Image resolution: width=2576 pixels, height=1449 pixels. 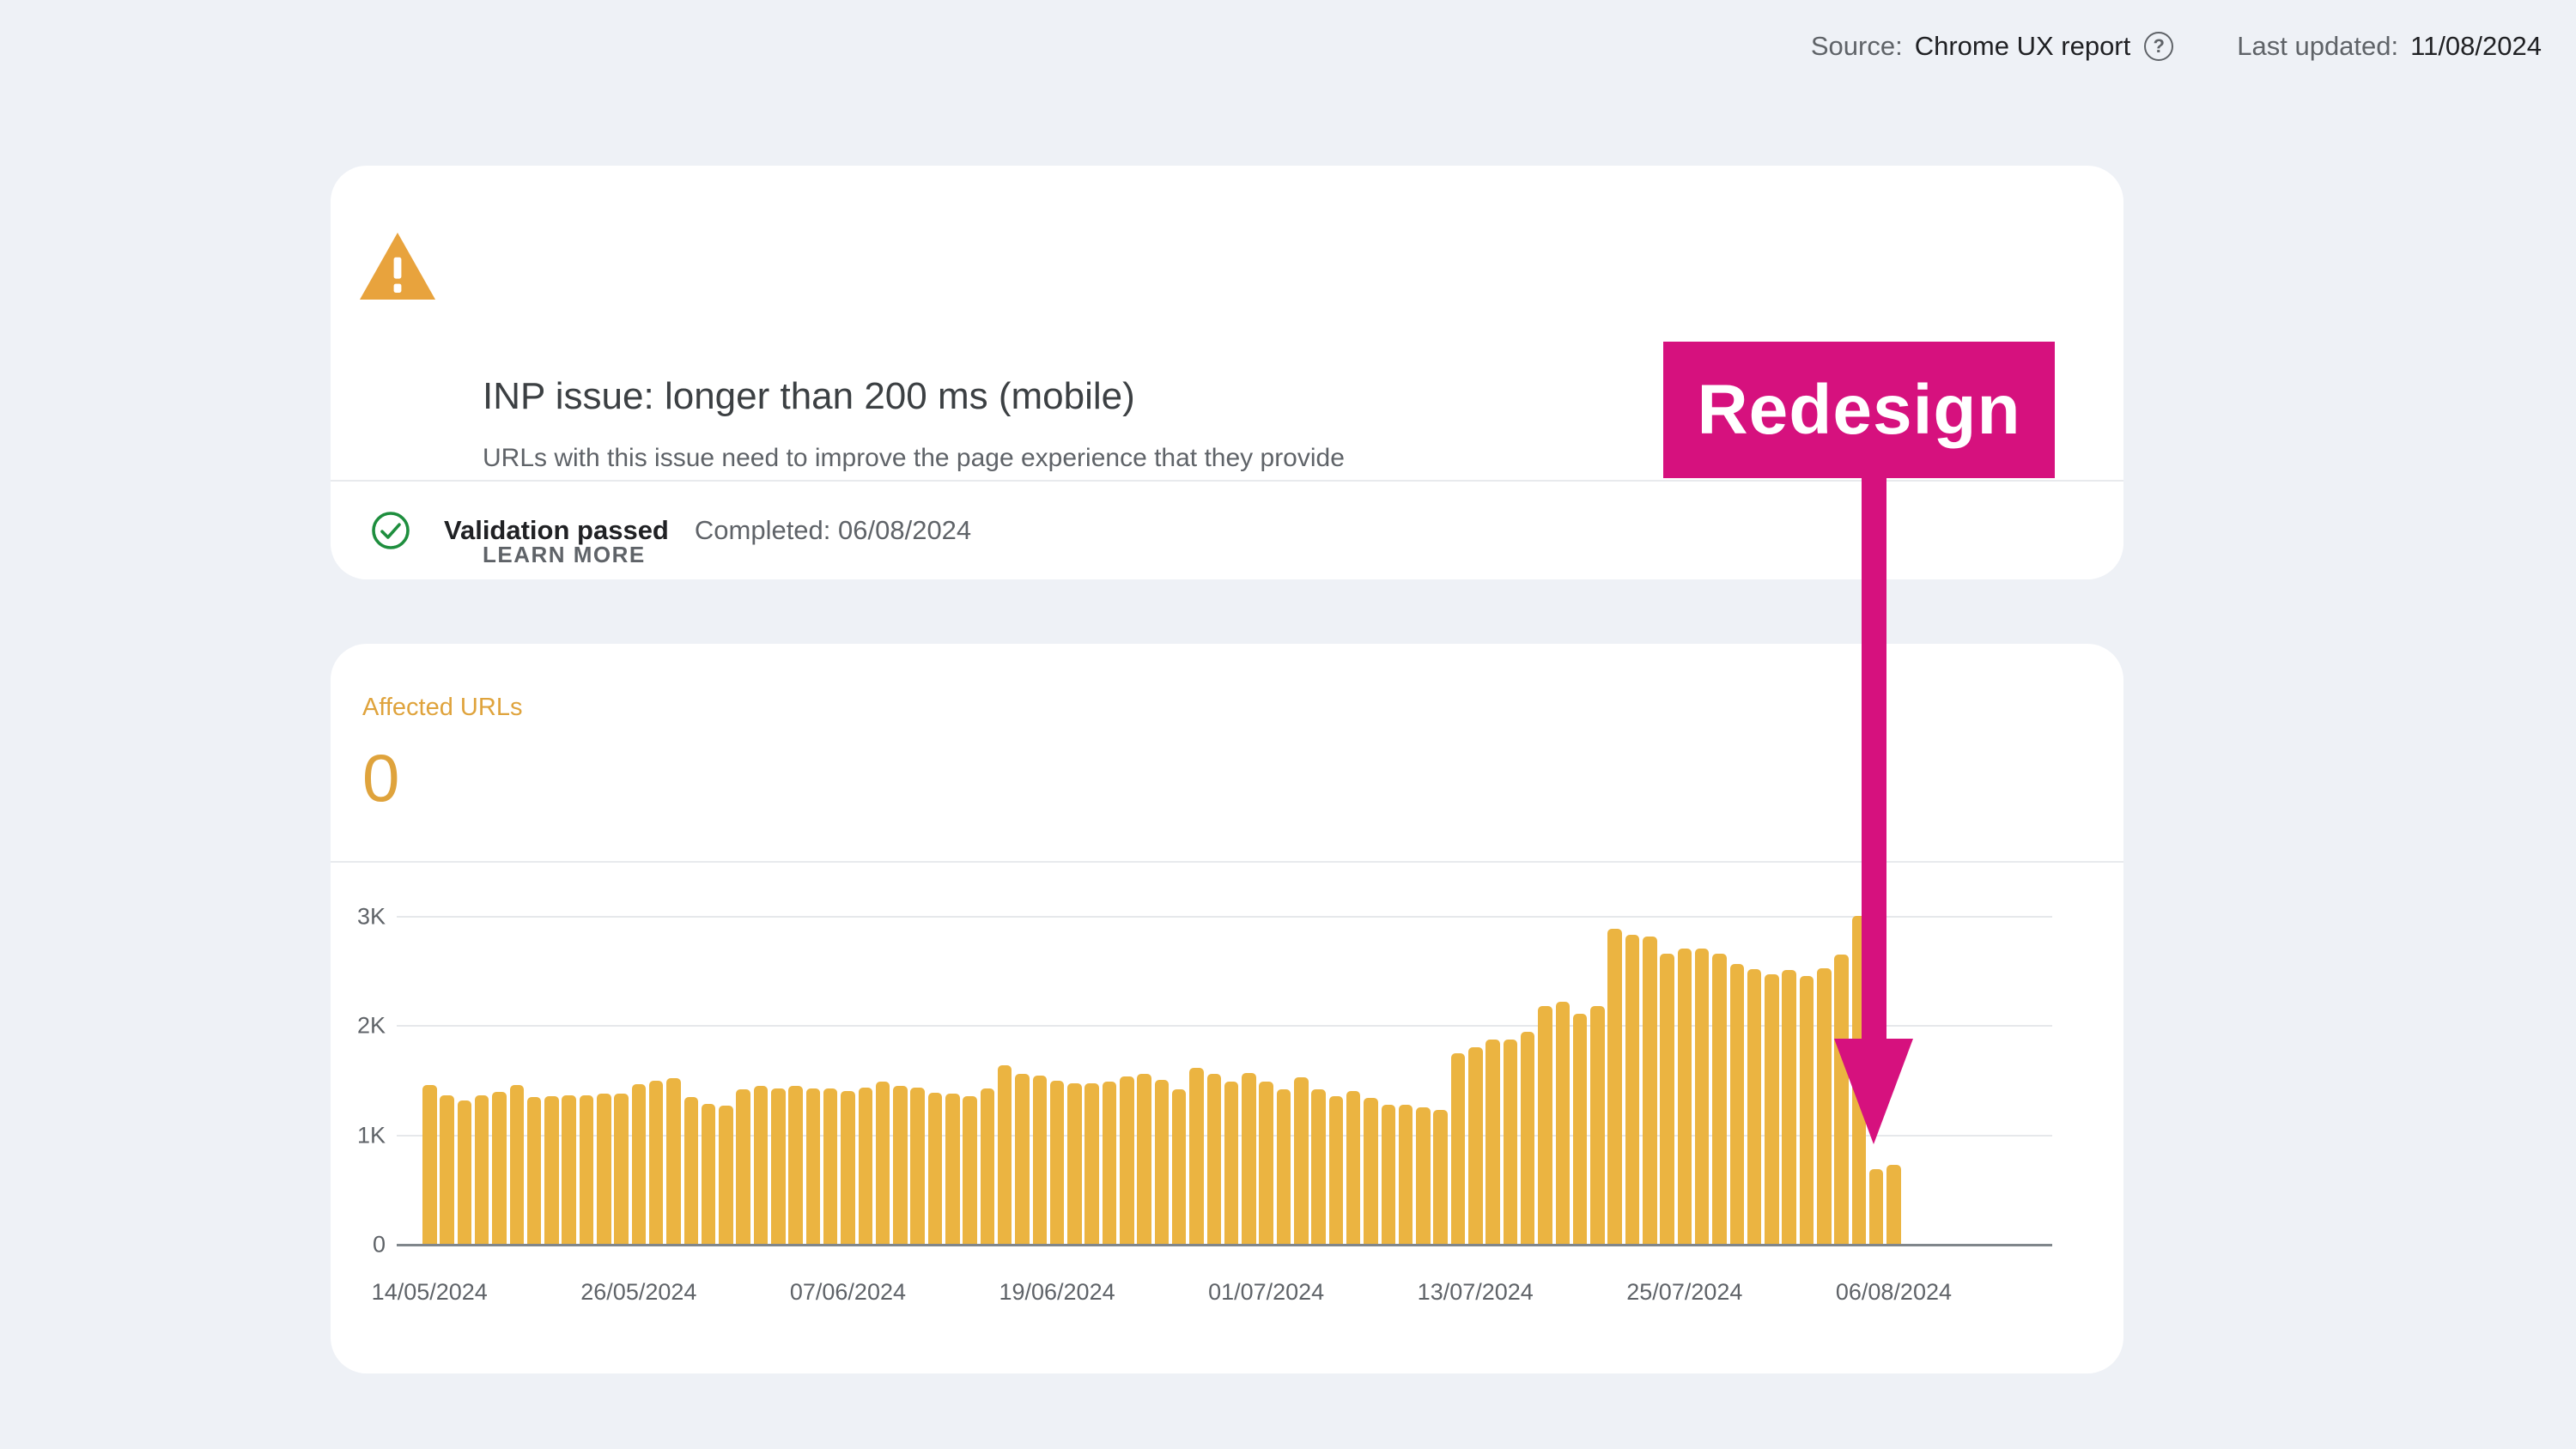 I want to click on x-axis-tick-label: 13/07/2024, so click(x=1475, y=1292).